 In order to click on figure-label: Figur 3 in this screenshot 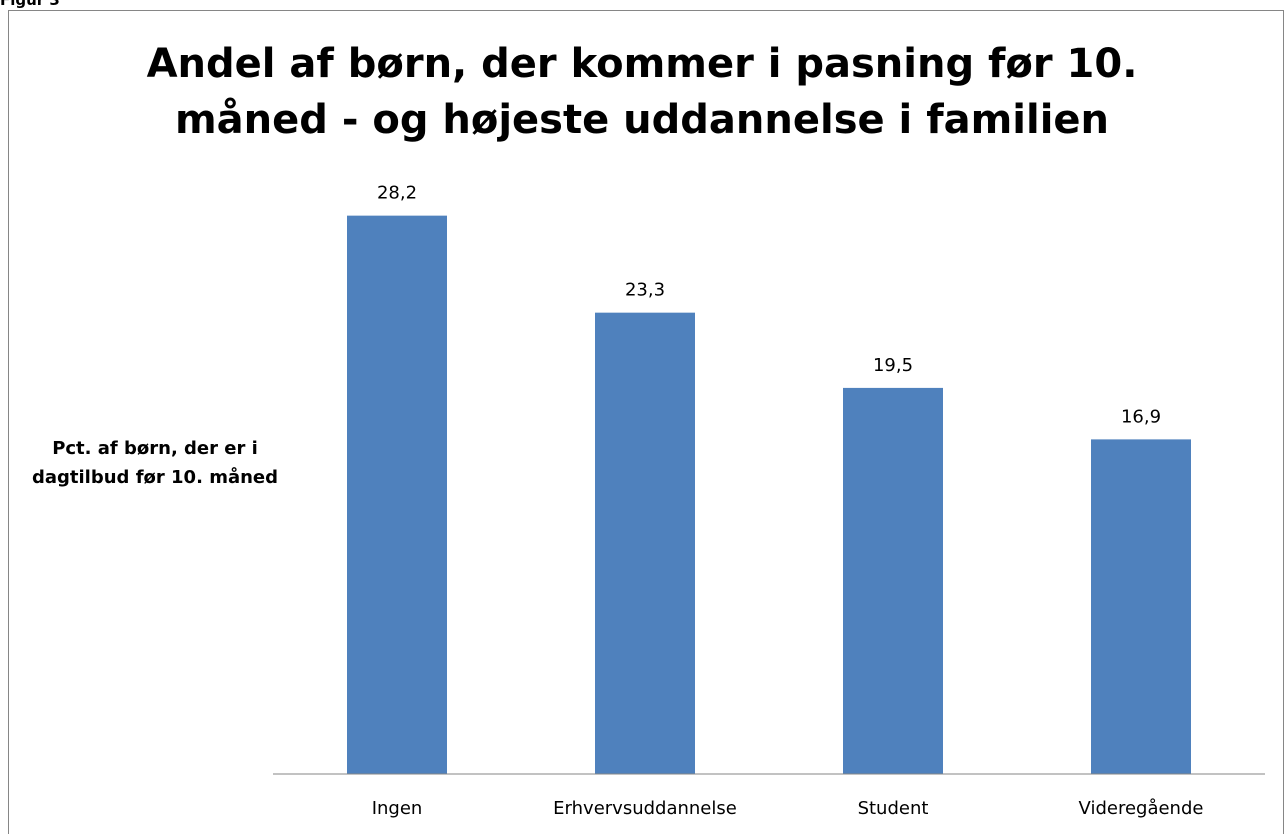, I will do `click(30, 4)`.